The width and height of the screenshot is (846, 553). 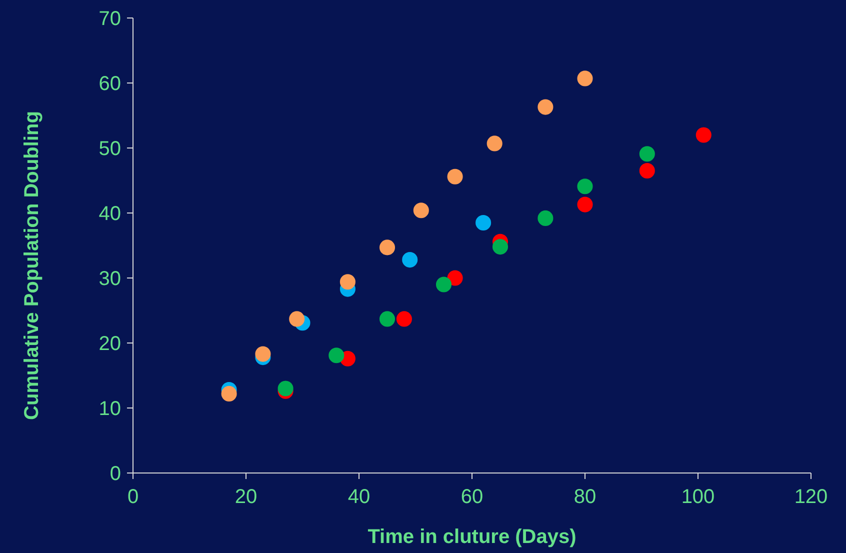 I want to click on y-axis-title: Cumulative Population Doubling, so click(x=32, y=265).